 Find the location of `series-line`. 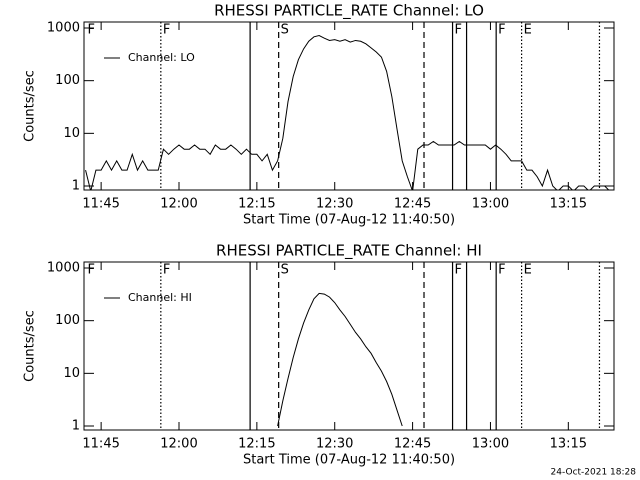

series-line is located at coordinates (340, 359).